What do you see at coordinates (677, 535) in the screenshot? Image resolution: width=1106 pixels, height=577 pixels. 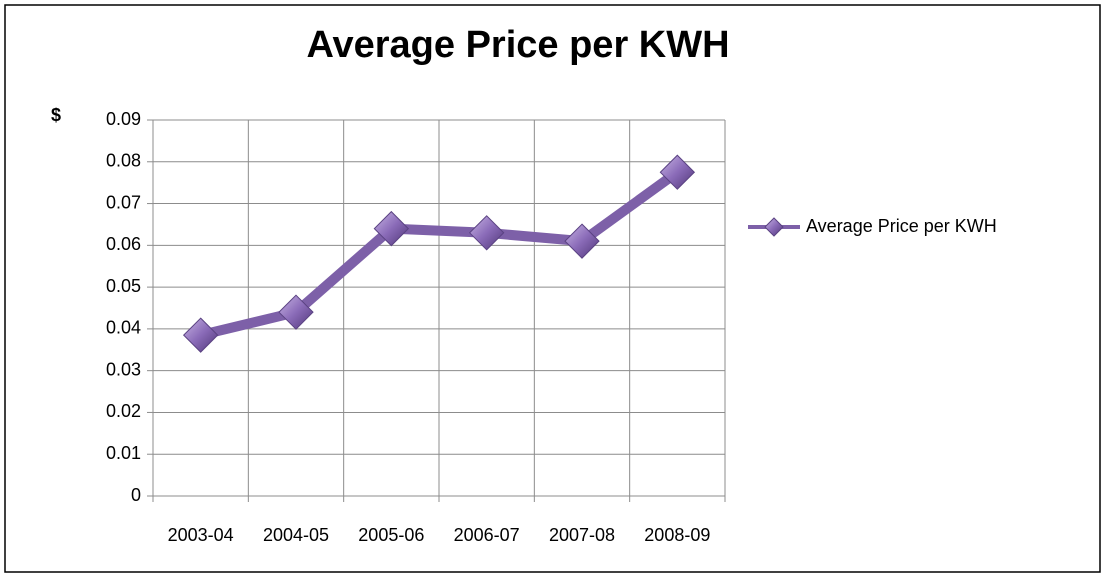 I see `x-tick-label: 2008-09` at bounding box center [677, 535].